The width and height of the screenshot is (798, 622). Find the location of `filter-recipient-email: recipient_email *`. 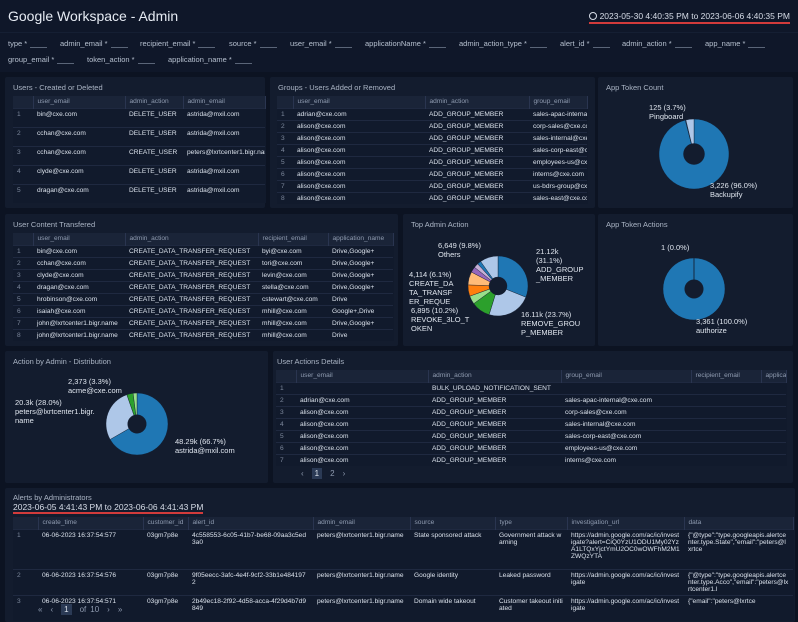

filter-recipient-email: recipient_email * is located at coordinates (178, 43).